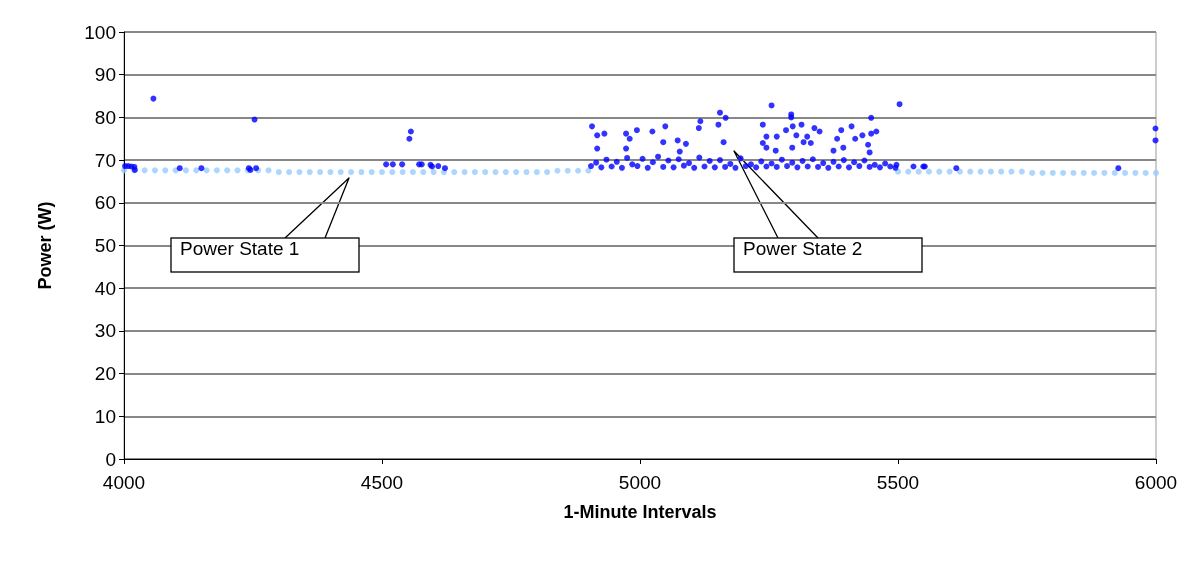 Image resolution: width=1200 pixels, height=564 pixels. Describe the element at coordinates (105, 288) in the screenshot. I see `y-tick-label: 40` at that location.